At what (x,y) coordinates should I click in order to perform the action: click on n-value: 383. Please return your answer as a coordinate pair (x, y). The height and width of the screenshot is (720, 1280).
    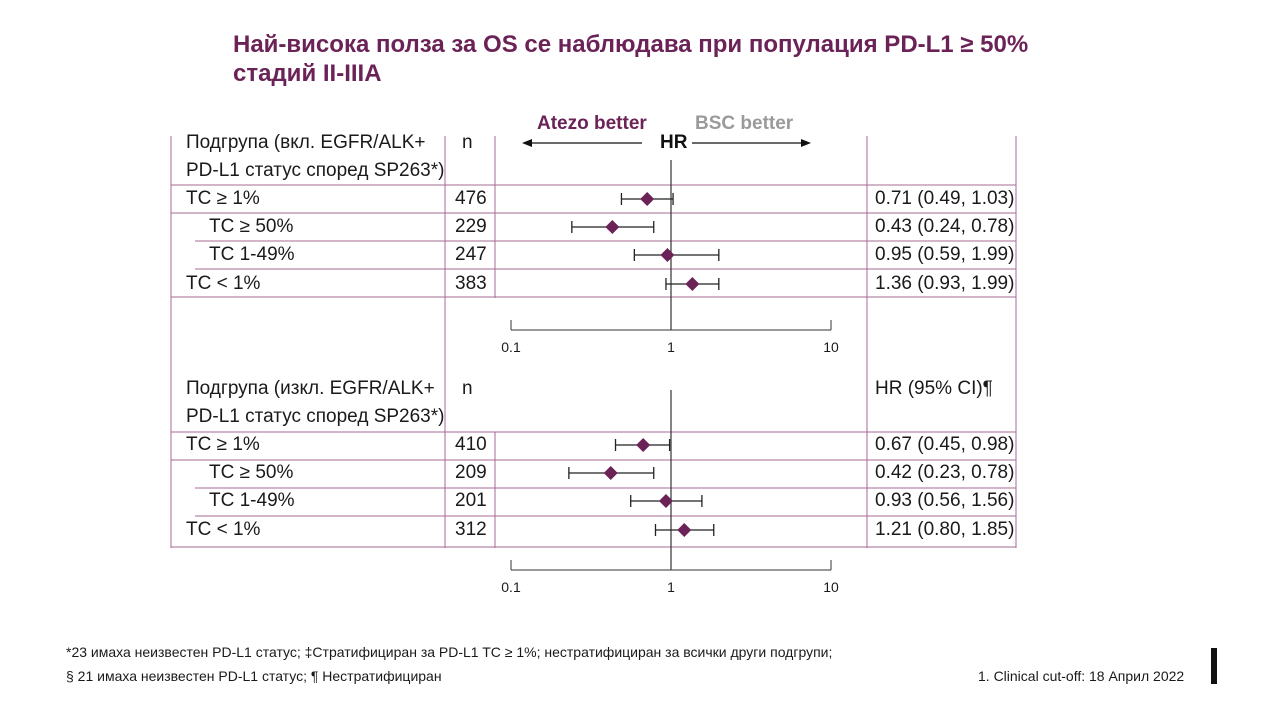
    Looking at the image, I should click on (471, 283).